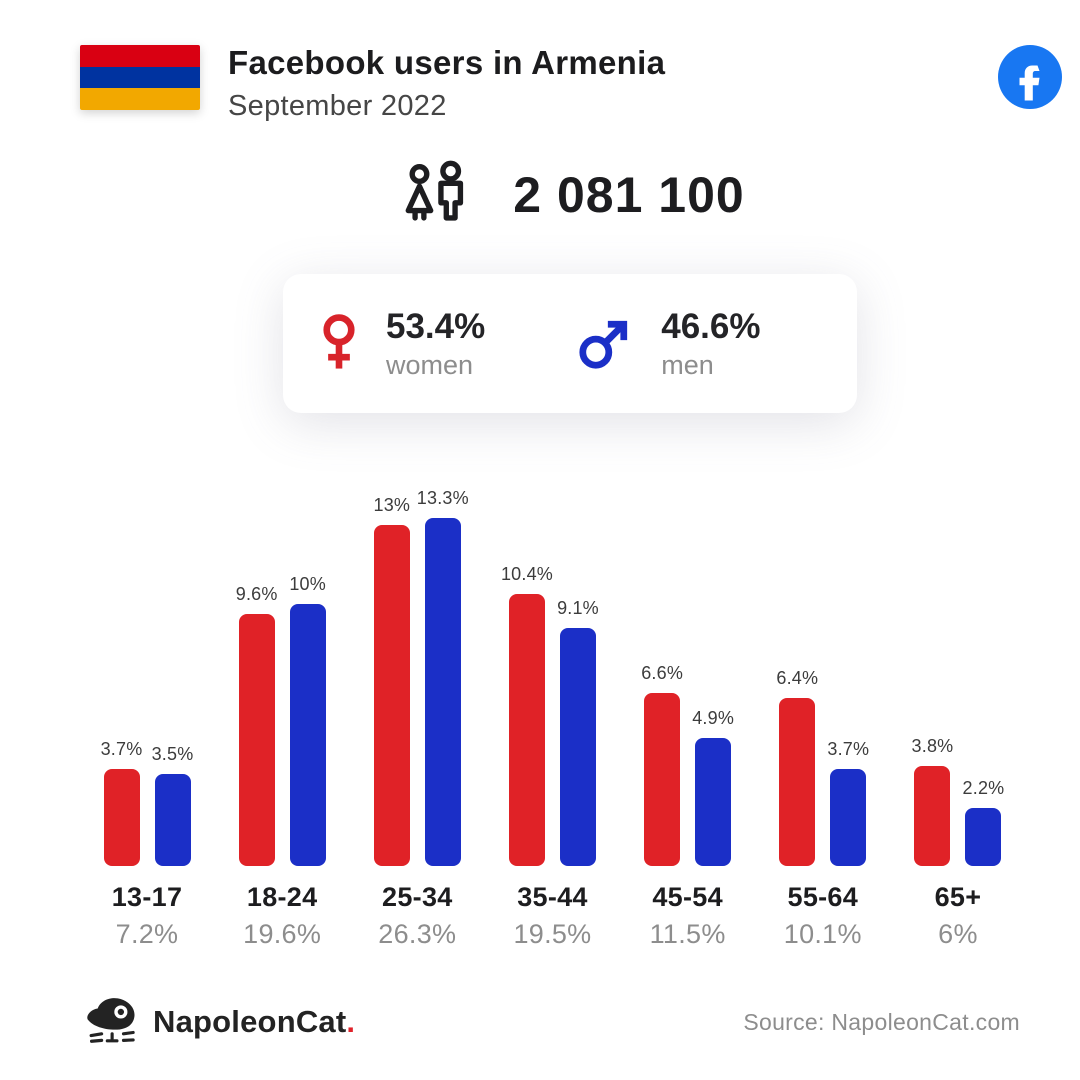  What do you see at coordinates (392, 505) in the screenshot?
I see `bar-value-label: 13%` at bounding box center [392, 505].